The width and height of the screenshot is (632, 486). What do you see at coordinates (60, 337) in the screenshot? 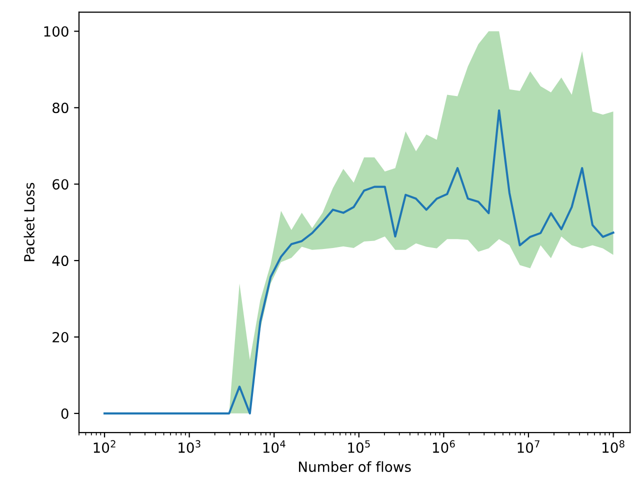
I see `y-tick-label: 20` at bounding box center [60, 337].